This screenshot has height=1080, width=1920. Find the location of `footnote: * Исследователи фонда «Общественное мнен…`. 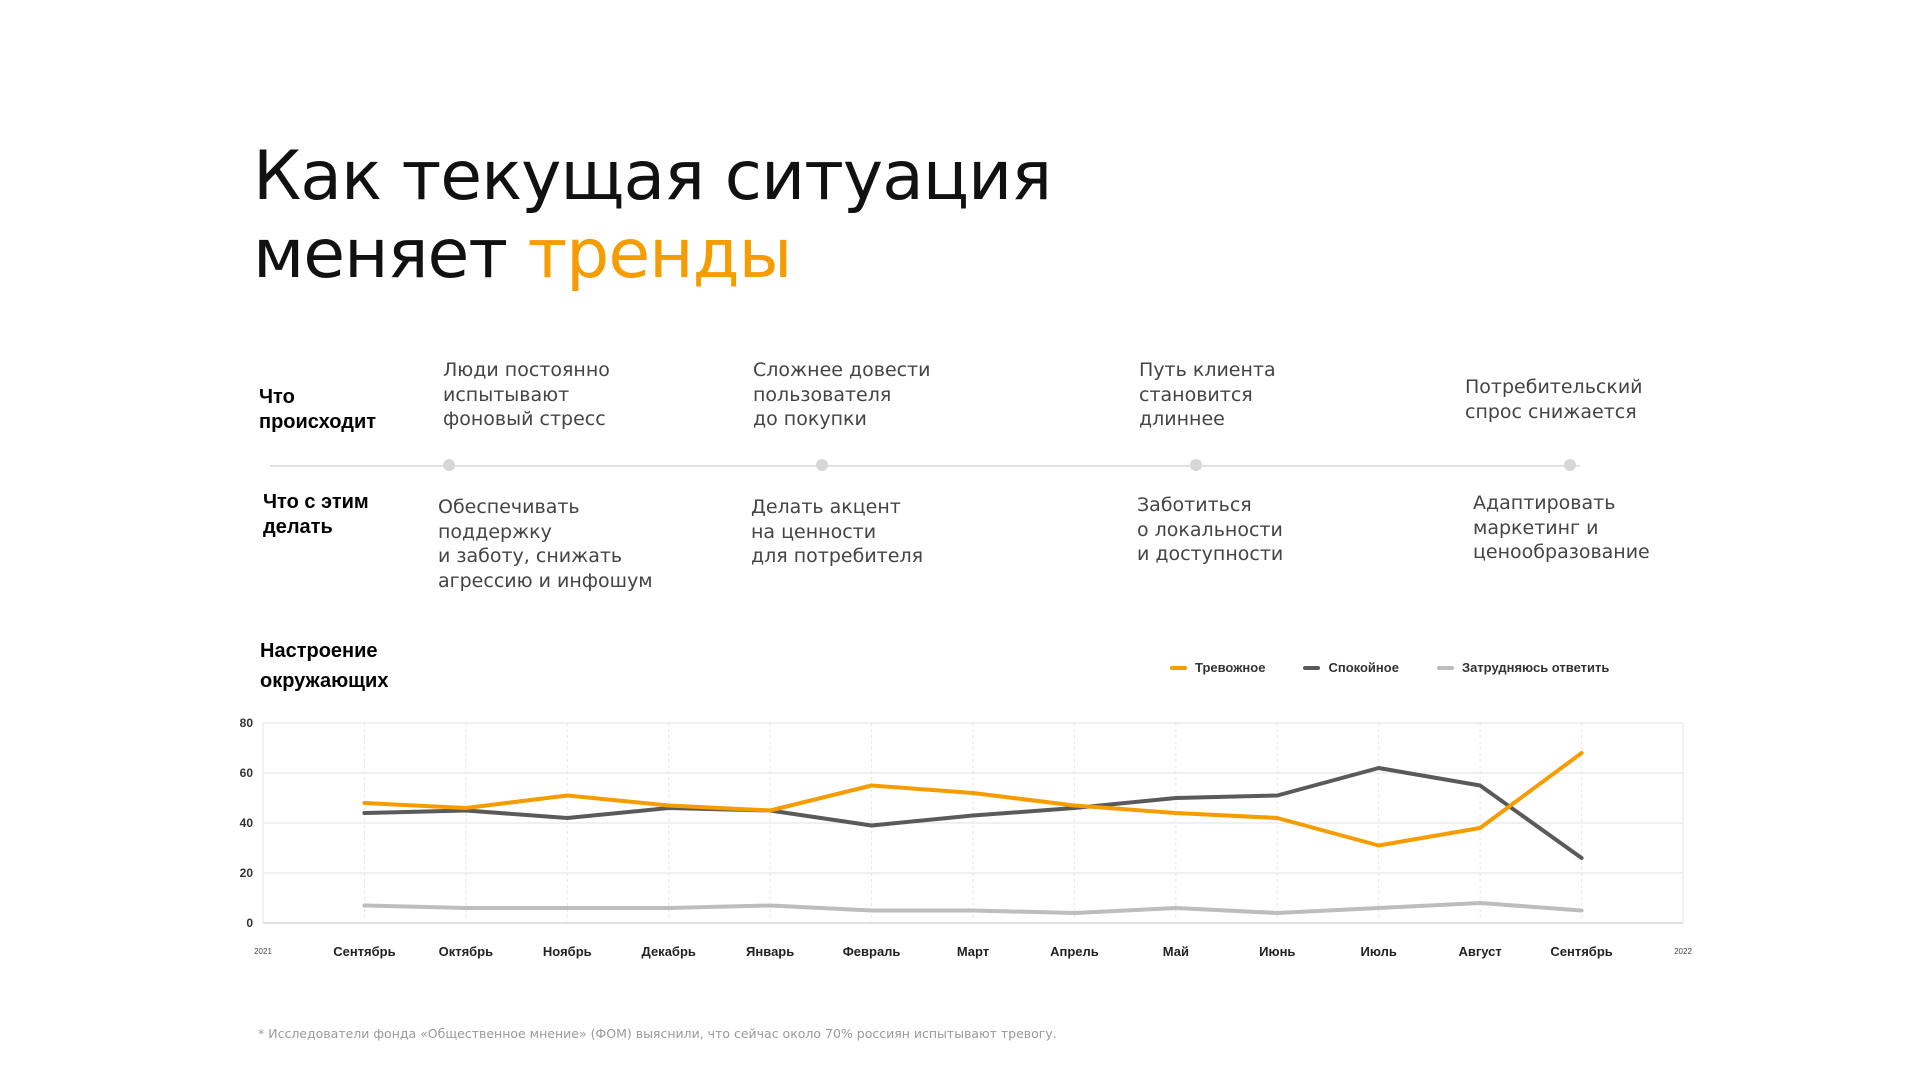

footnote: * Исследователи фонда «Общественное мнен… is located at coordinates (657, 1033).